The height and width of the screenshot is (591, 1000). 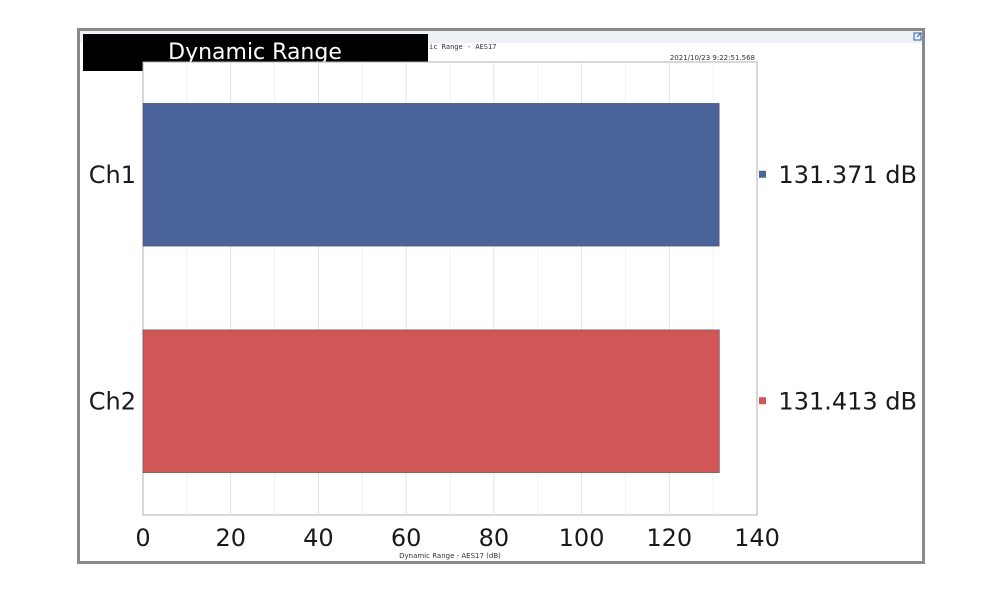 I want to click on legend: 131.371 dB 131.413 dB, so click(x=838, y=288).